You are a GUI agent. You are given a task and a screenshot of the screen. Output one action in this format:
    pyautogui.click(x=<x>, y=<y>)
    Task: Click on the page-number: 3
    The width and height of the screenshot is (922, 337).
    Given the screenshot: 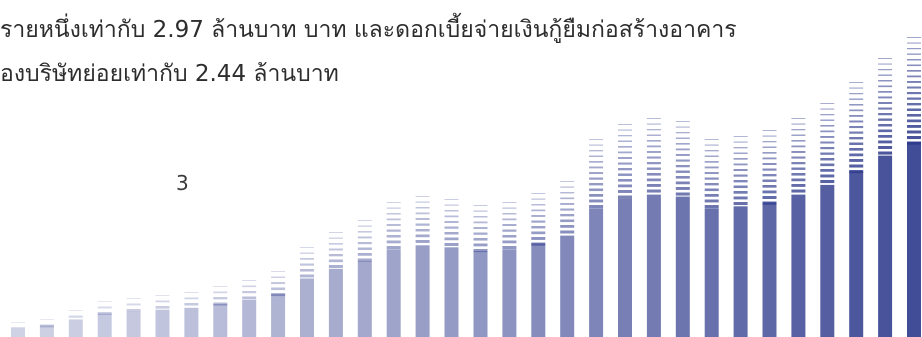 What is the action you would take?
    pyautogui.click(x=182, y=183)
    